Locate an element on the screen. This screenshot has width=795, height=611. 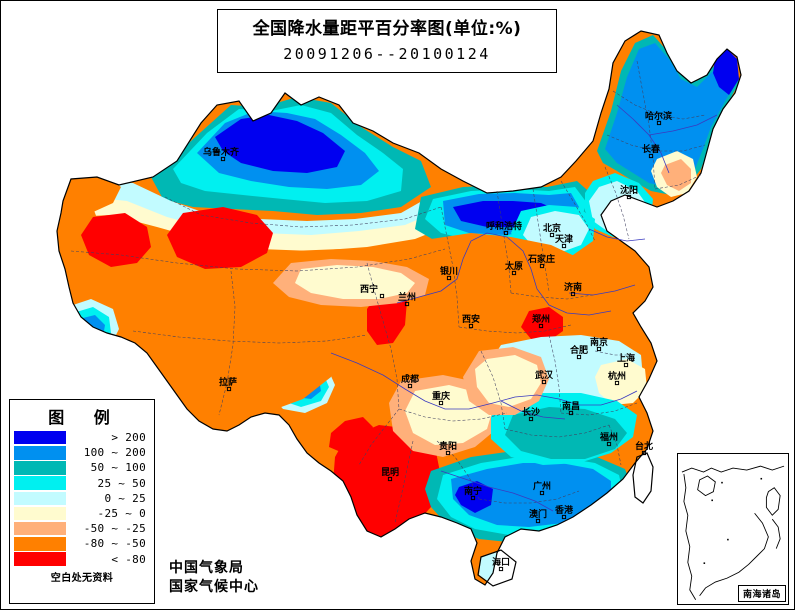
city-marker: 西宁 is located at coordinates (372, 291).